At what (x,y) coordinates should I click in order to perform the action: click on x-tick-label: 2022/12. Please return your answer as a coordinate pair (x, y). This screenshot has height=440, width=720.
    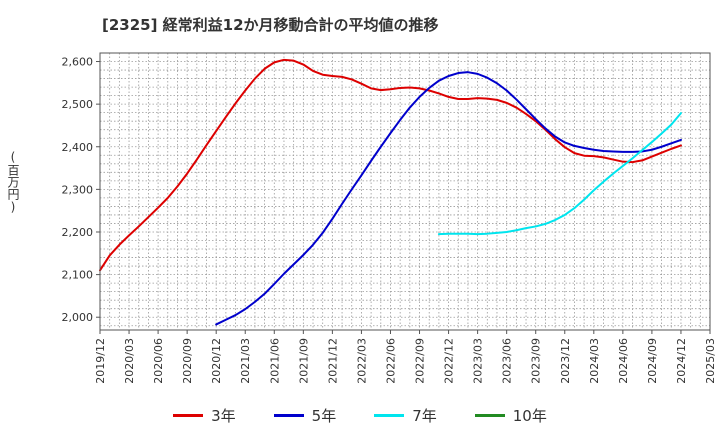
    Looking at the image, I should click on (449, 361).